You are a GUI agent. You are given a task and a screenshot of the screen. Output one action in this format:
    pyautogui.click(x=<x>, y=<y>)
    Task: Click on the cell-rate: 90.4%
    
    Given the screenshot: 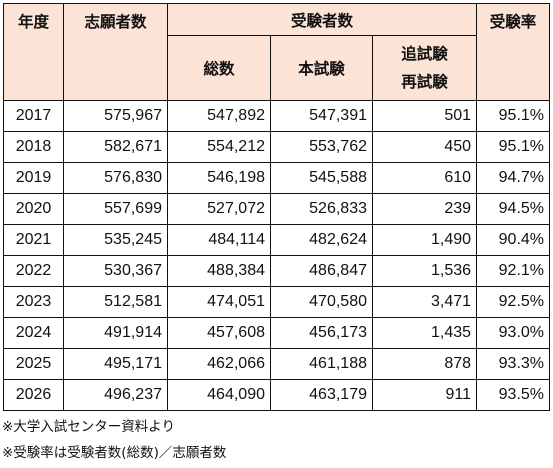 What is the action you would take?
    pyautogui.click(x=513, y=240)
    